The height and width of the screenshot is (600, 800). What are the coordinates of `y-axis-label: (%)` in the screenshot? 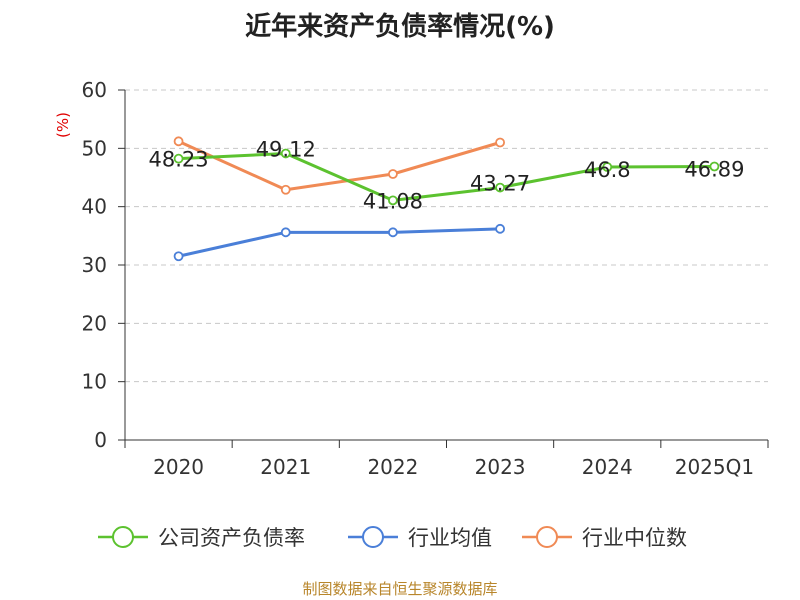 It's located at (63, 125).